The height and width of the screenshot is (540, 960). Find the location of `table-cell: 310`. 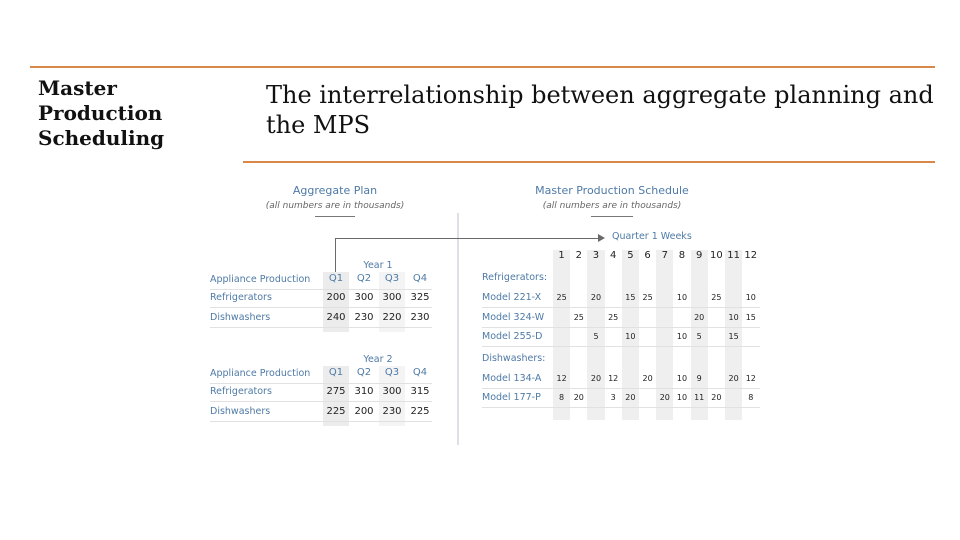

table-cell: 310 is located at coordinates (364, 391).